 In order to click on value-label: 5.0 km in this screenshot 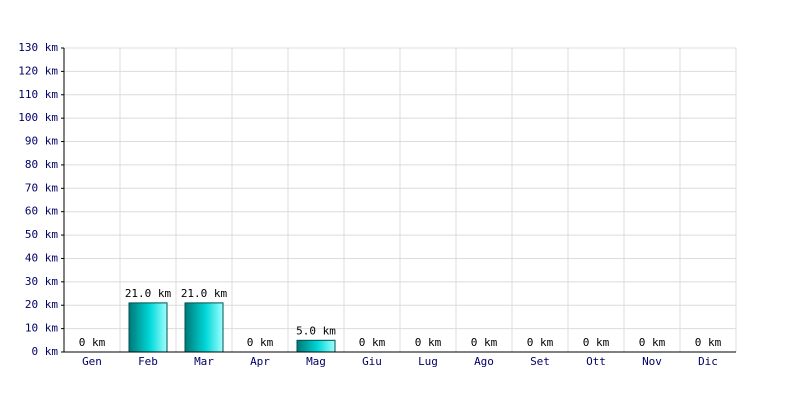, I will do `click(316, 330)`.